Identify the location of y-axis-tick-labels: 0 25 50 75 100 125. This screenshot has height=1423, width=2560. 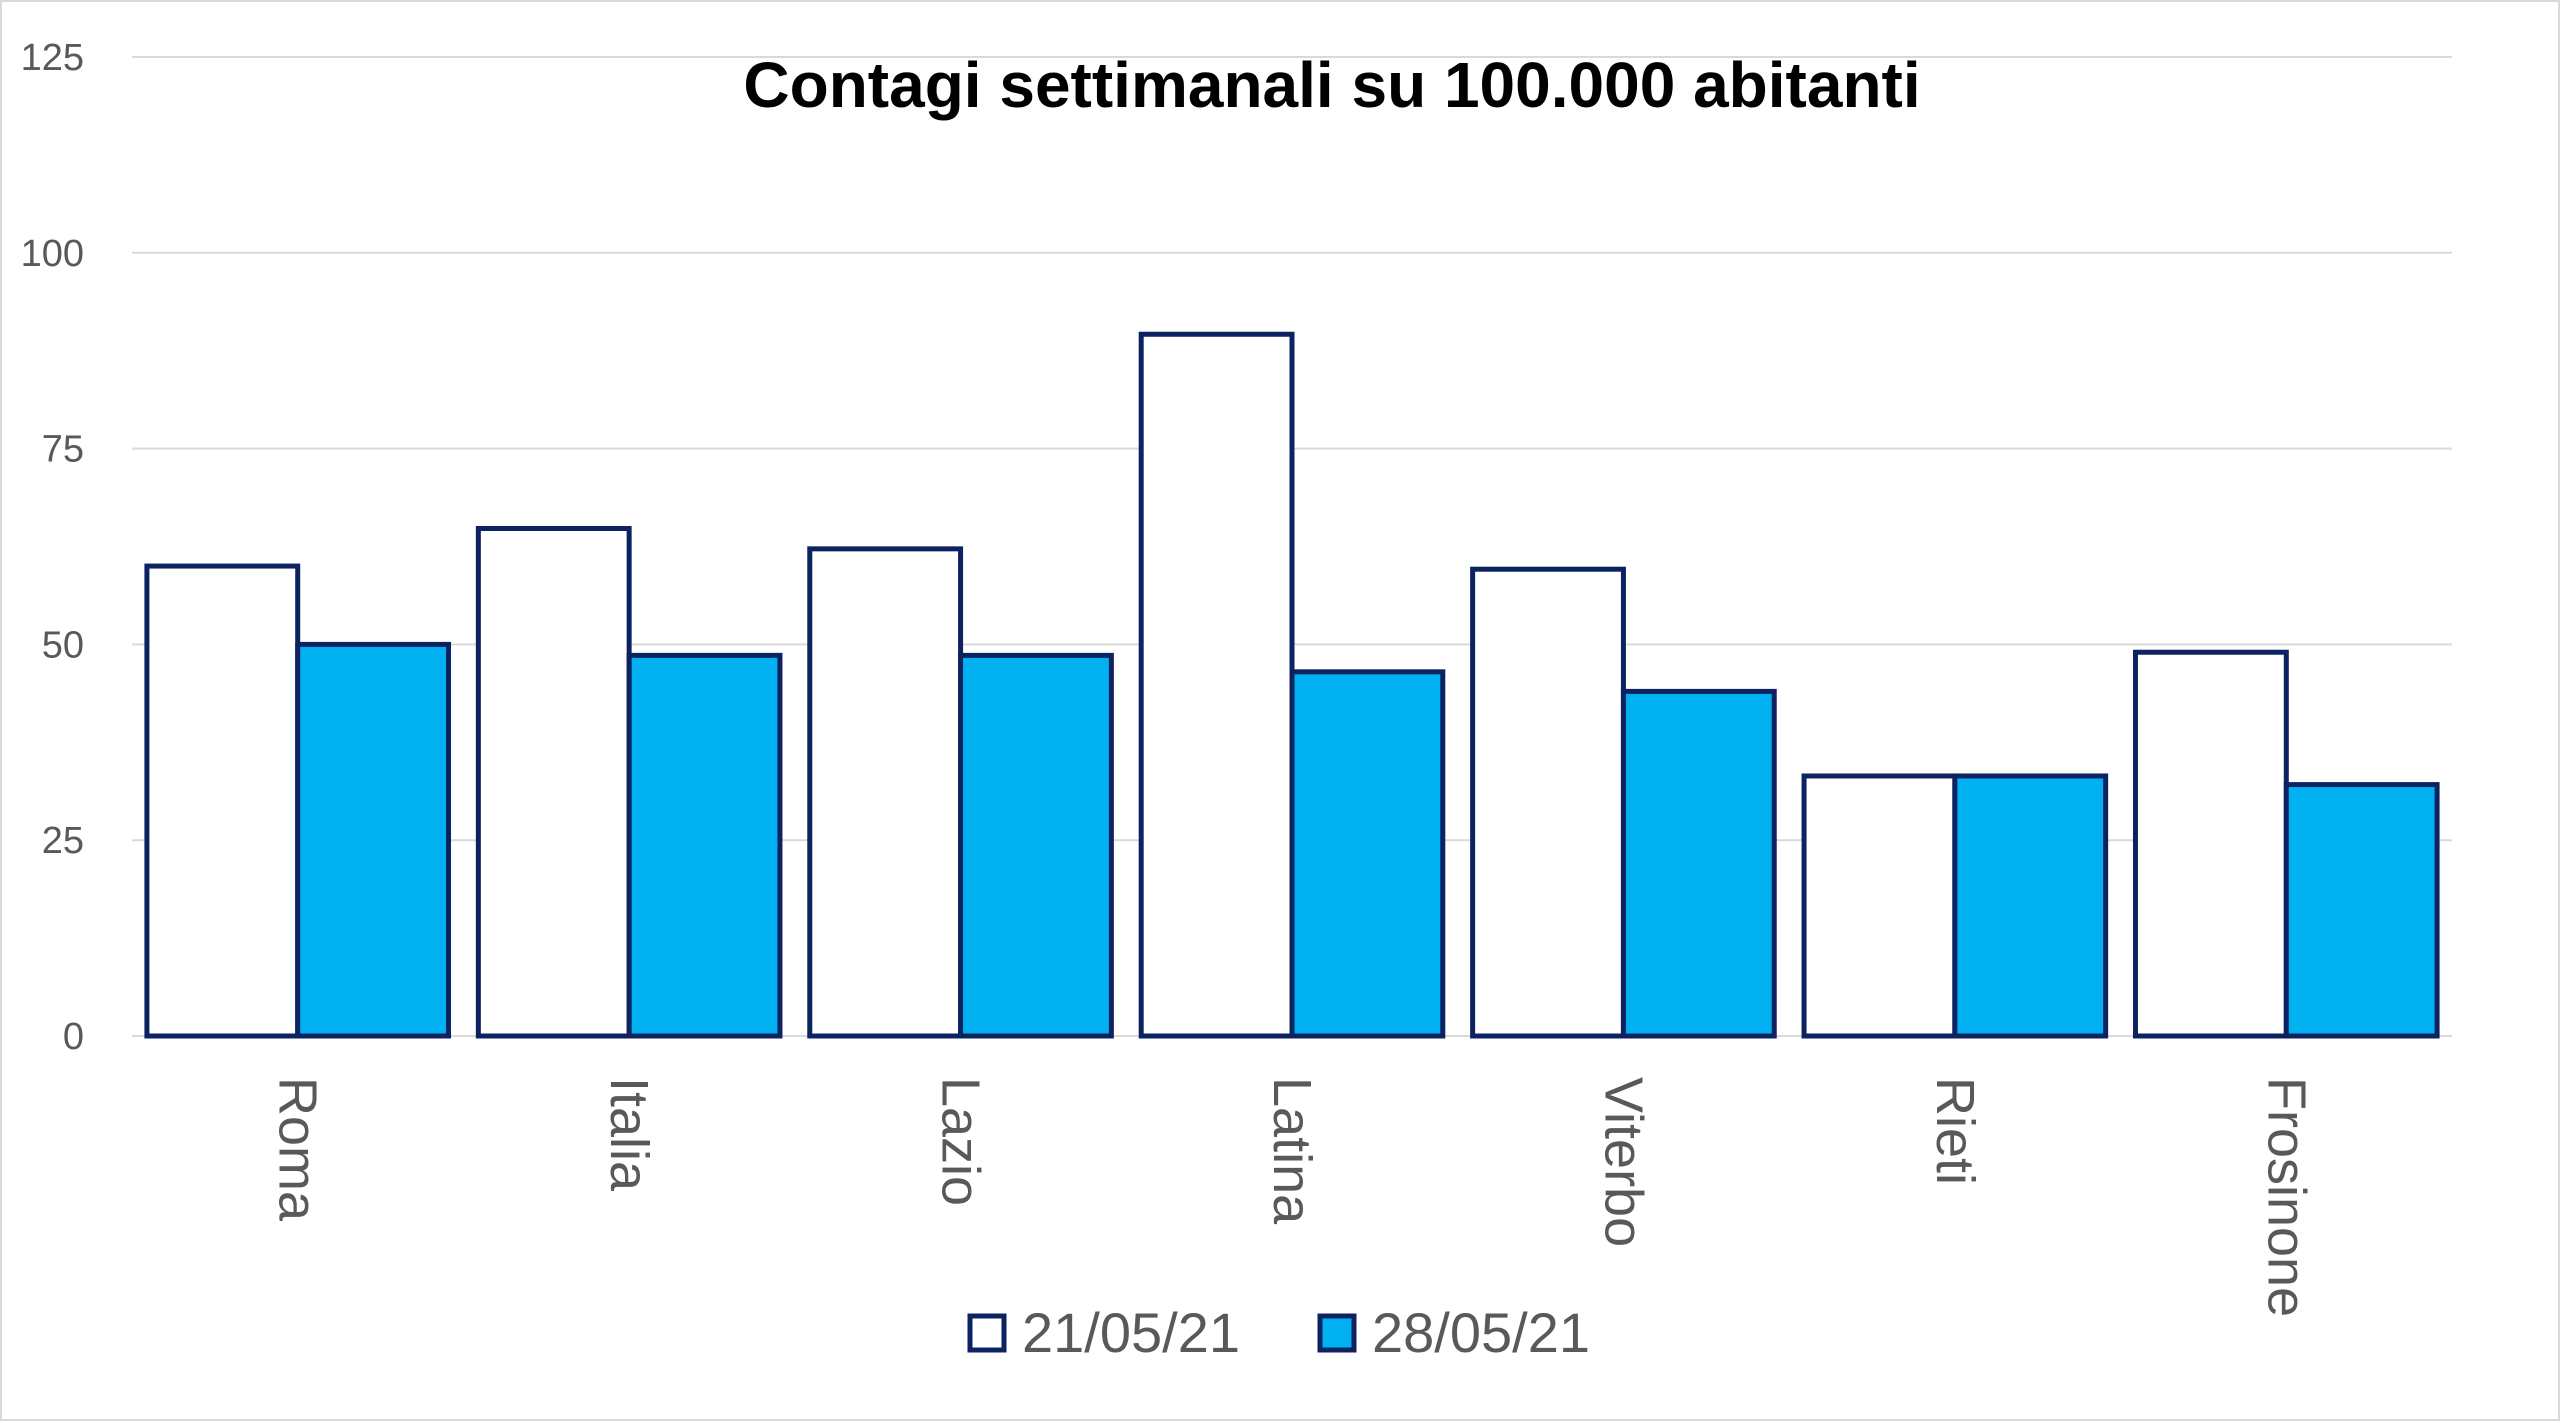
(52, 547).